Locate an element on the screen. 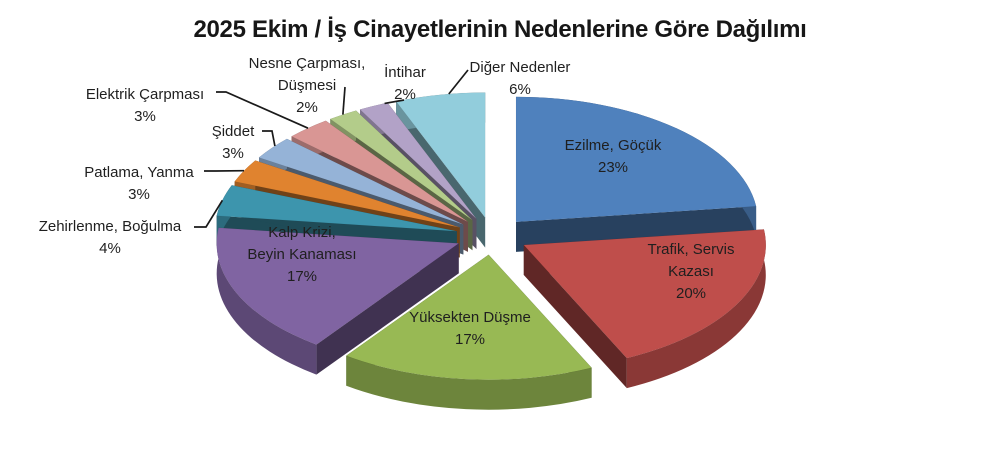 The image size is (1000, 470). slice-label-10: Diğer Nedenler 6% is located at coordinates (520, 78).